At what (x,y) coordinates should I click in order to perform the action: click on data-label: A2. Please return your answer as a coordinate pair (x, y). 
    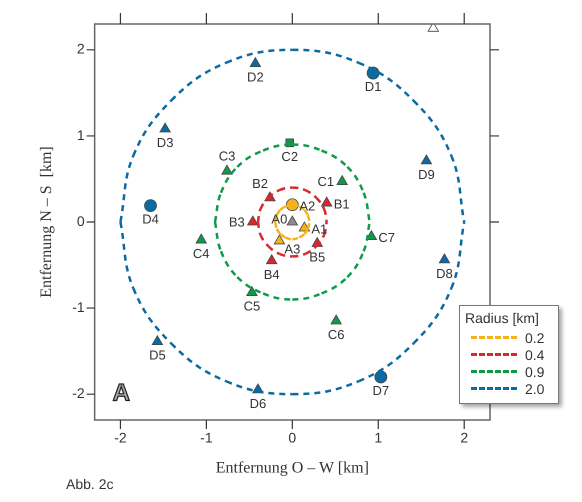
    Looking at the image, I should click on (307, 206).